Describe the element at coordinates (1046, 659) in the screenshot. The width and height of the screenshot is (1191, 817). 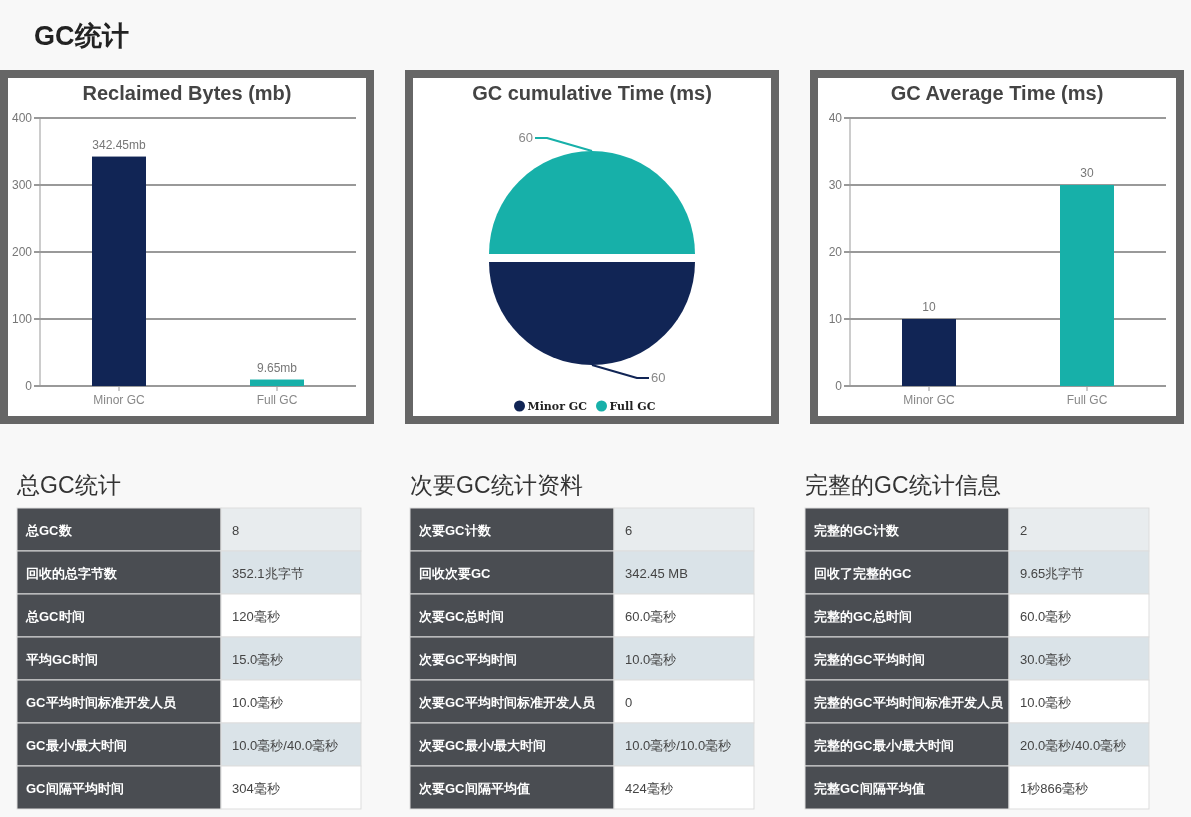
I see `text: 30.0毫秒` at that location.